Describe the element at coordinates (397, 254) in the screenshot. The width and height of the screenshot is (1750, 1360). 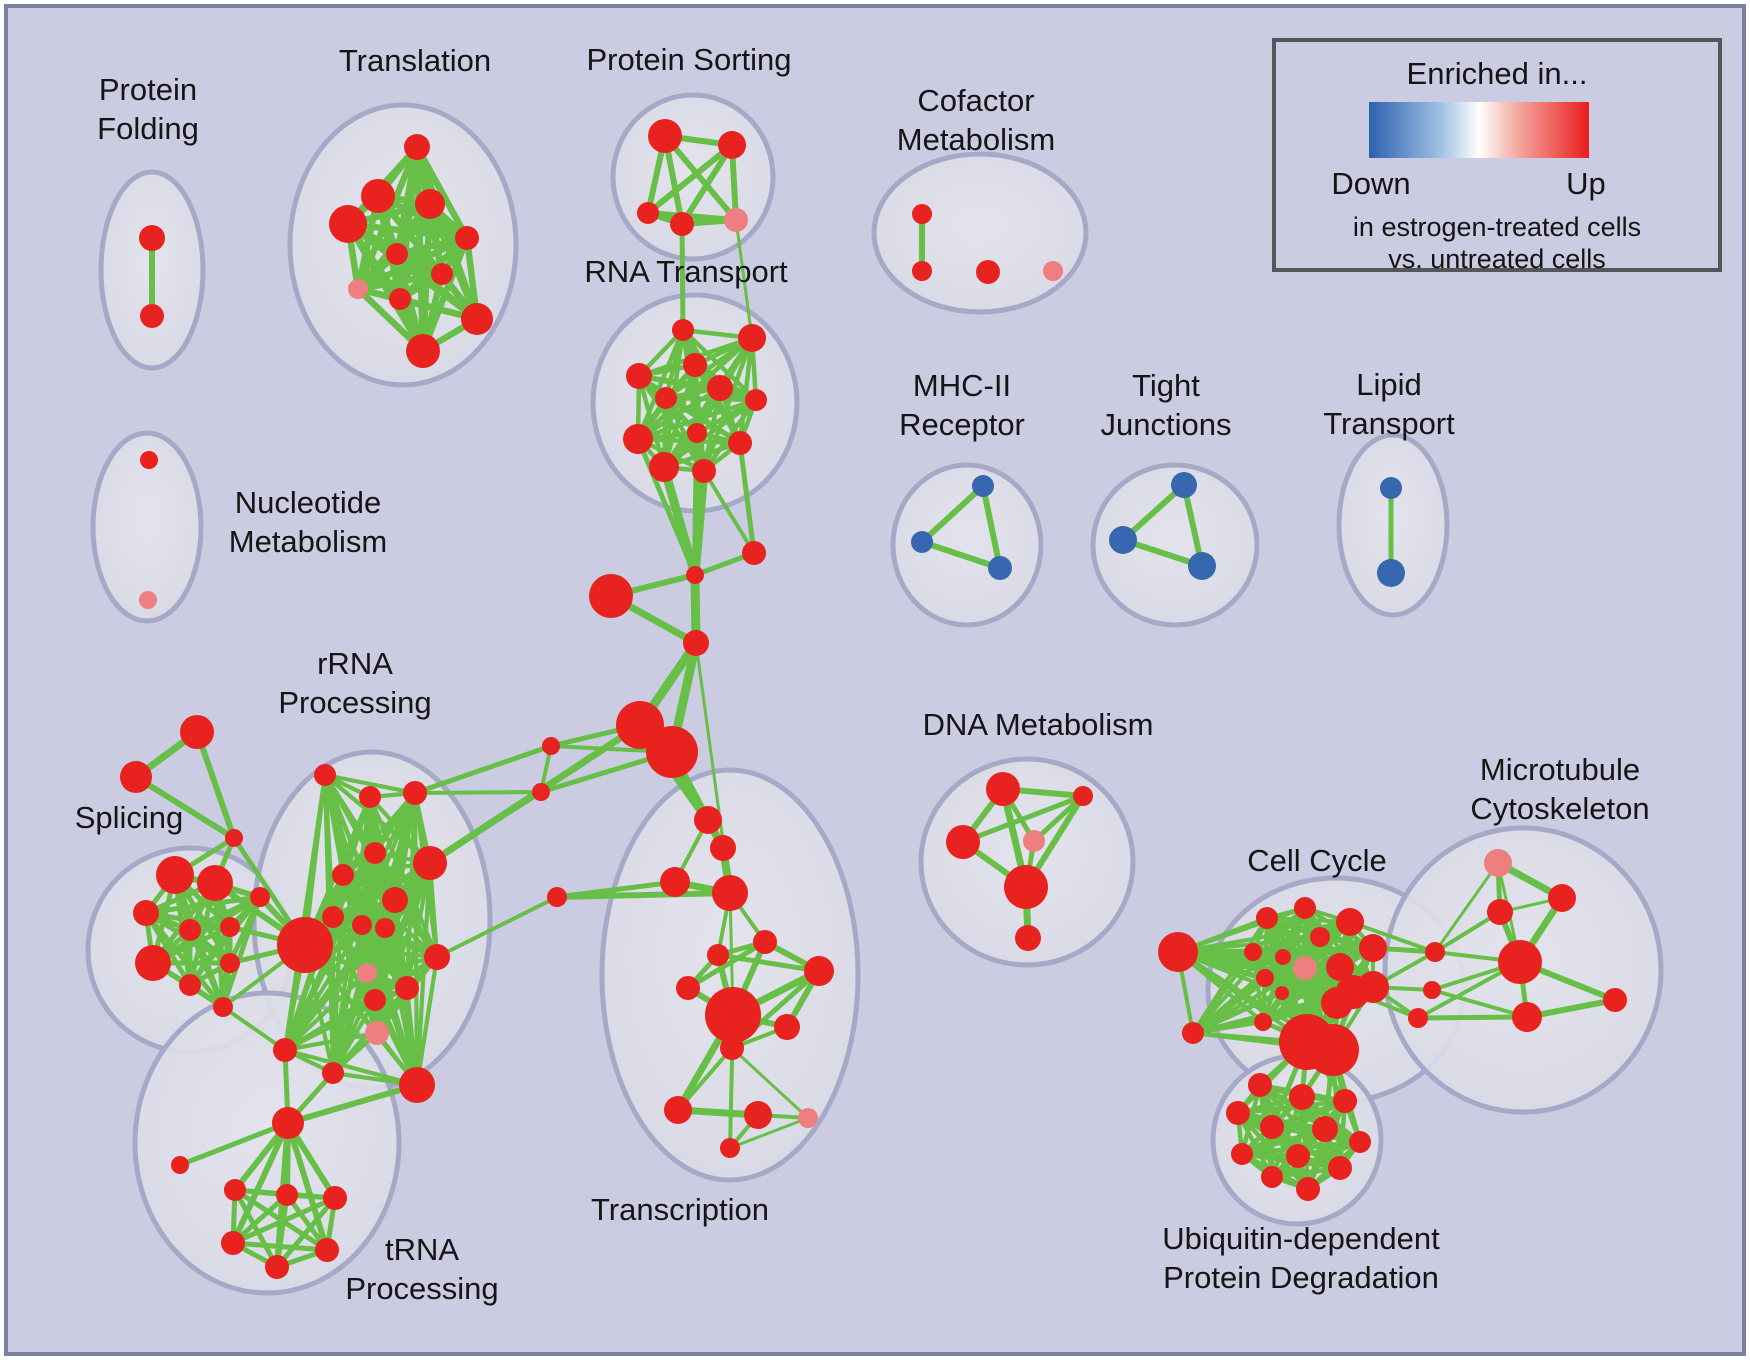
I see `node-tl6` at that location.